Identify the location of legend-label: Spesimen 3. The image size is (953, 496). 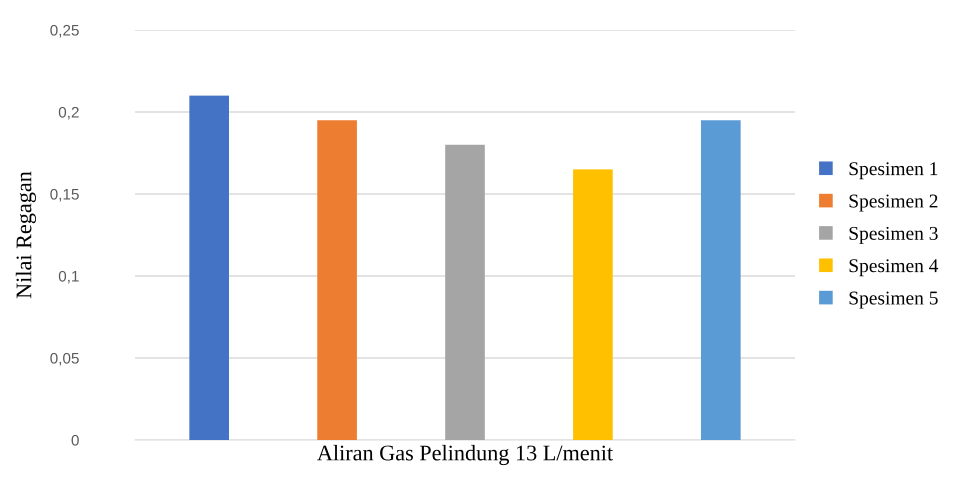
(894, 235).